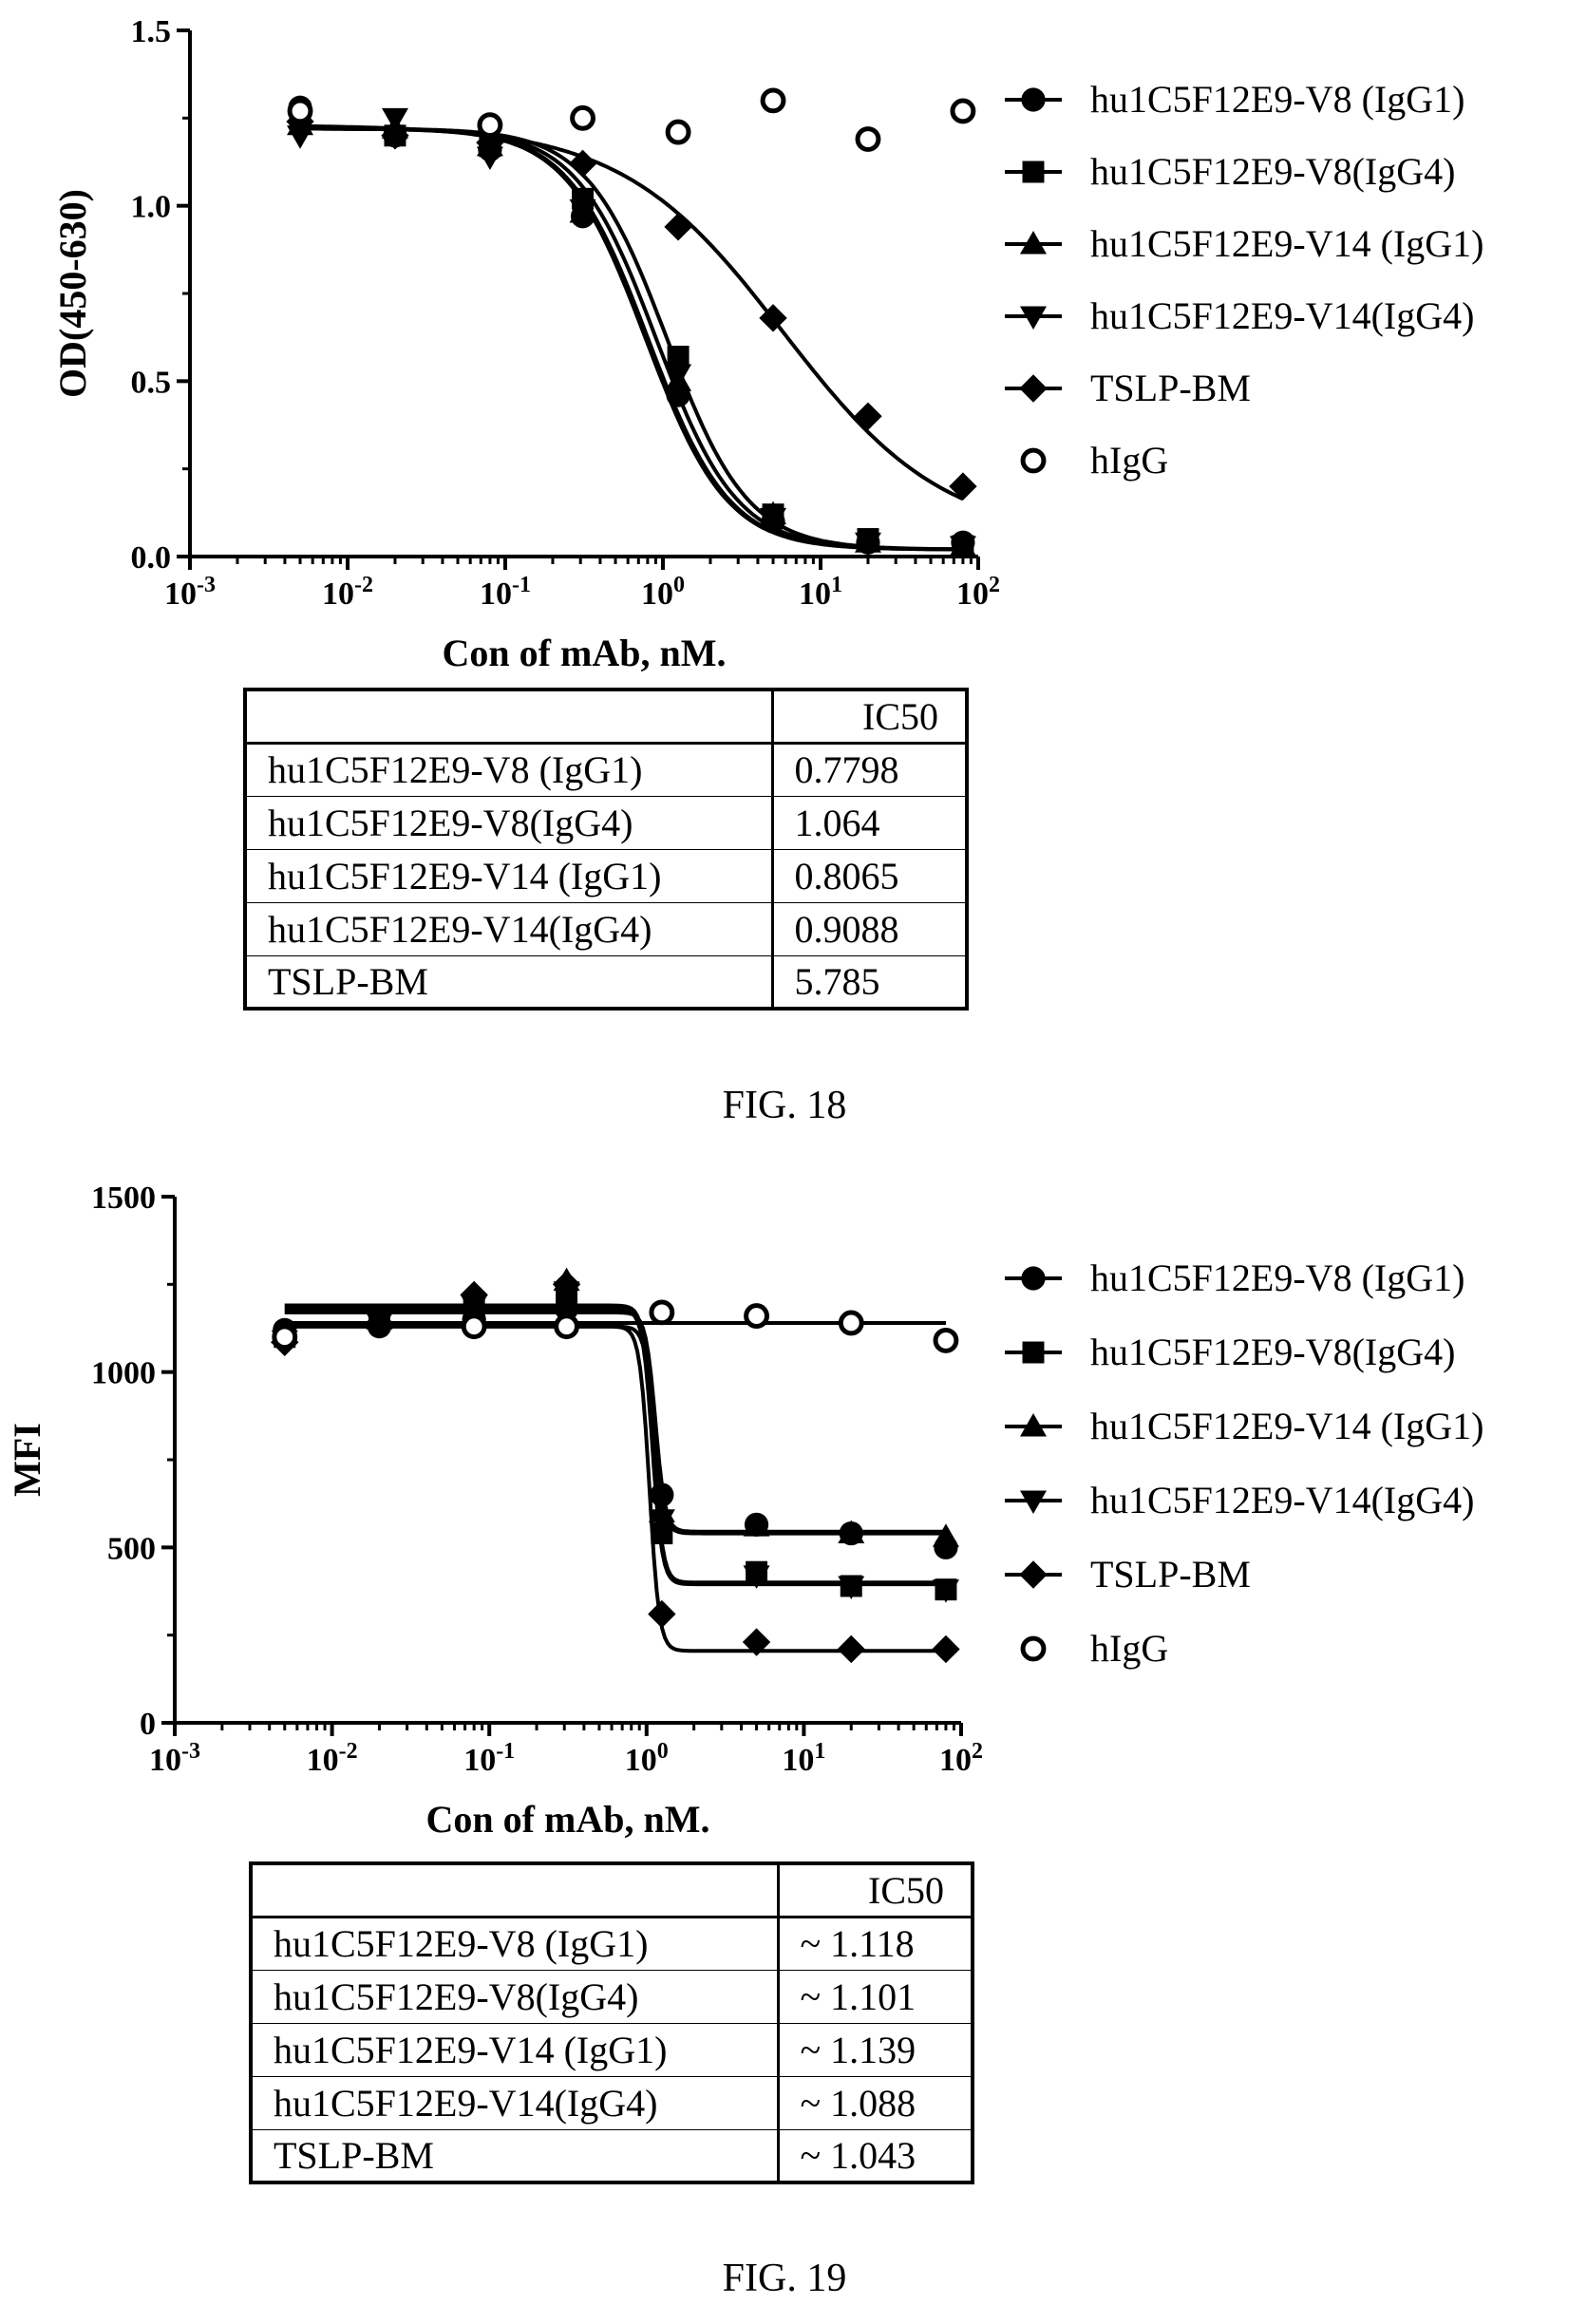 The width and height of the screenshot is (1587, 2324). I want to click on ic50-row-value: ~ 1.043, so click(874, 2155).